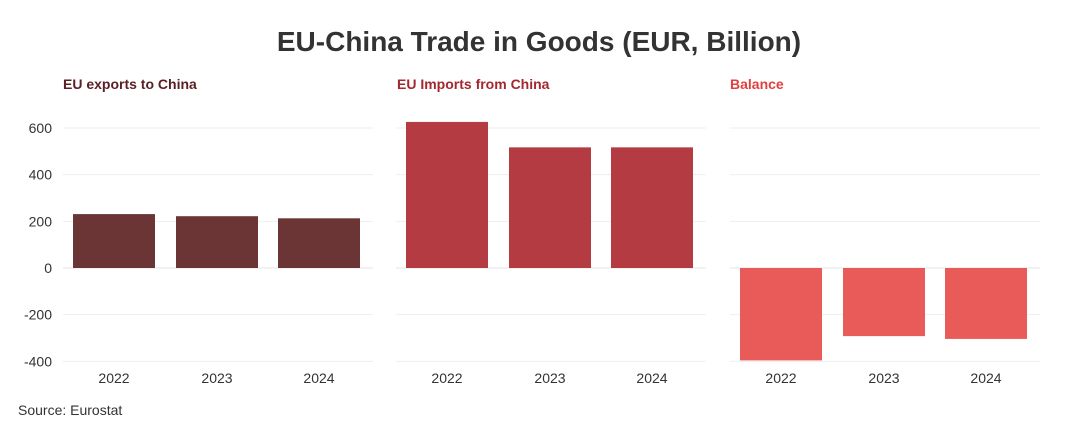 The image size is (1078, 439). What do you see at coordinates (70, 410) in the screenshot?
I see `source-note: Source: Eurostat` at bounding box center [70, 410].